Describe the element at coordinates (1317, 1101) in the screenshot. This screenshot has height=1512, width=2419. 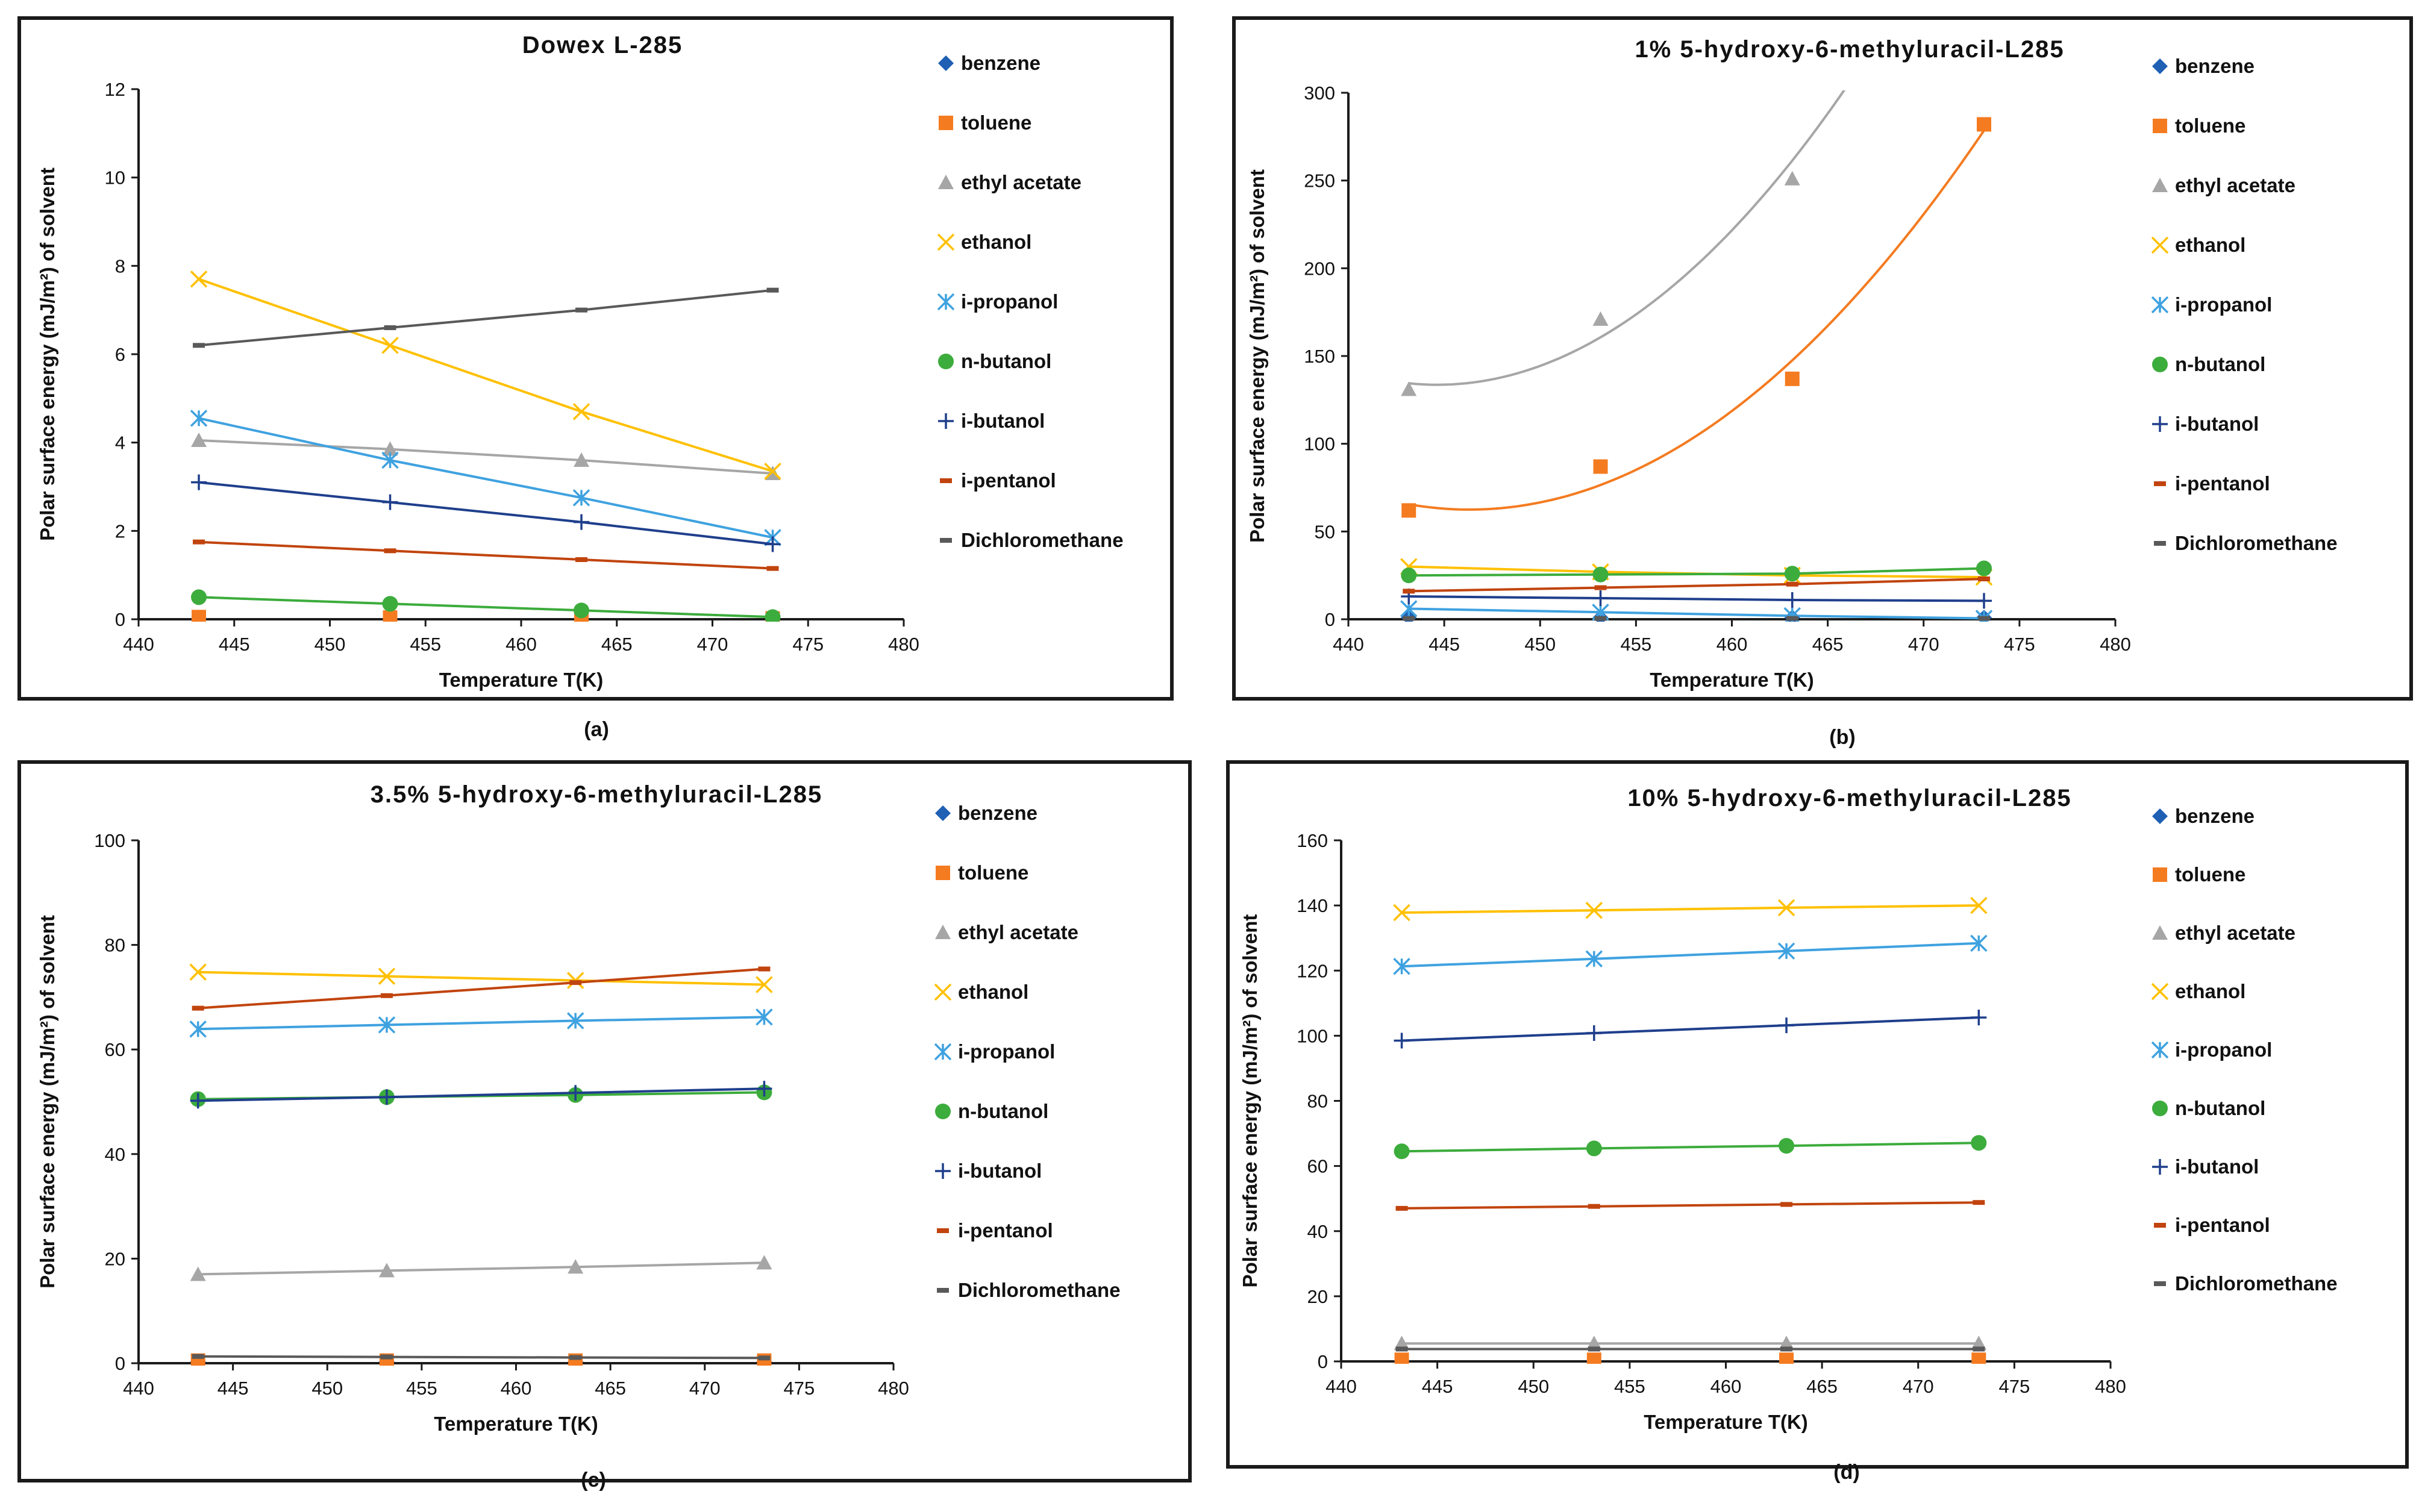
I see `chart-d-y-tick-label: 80` at that location.